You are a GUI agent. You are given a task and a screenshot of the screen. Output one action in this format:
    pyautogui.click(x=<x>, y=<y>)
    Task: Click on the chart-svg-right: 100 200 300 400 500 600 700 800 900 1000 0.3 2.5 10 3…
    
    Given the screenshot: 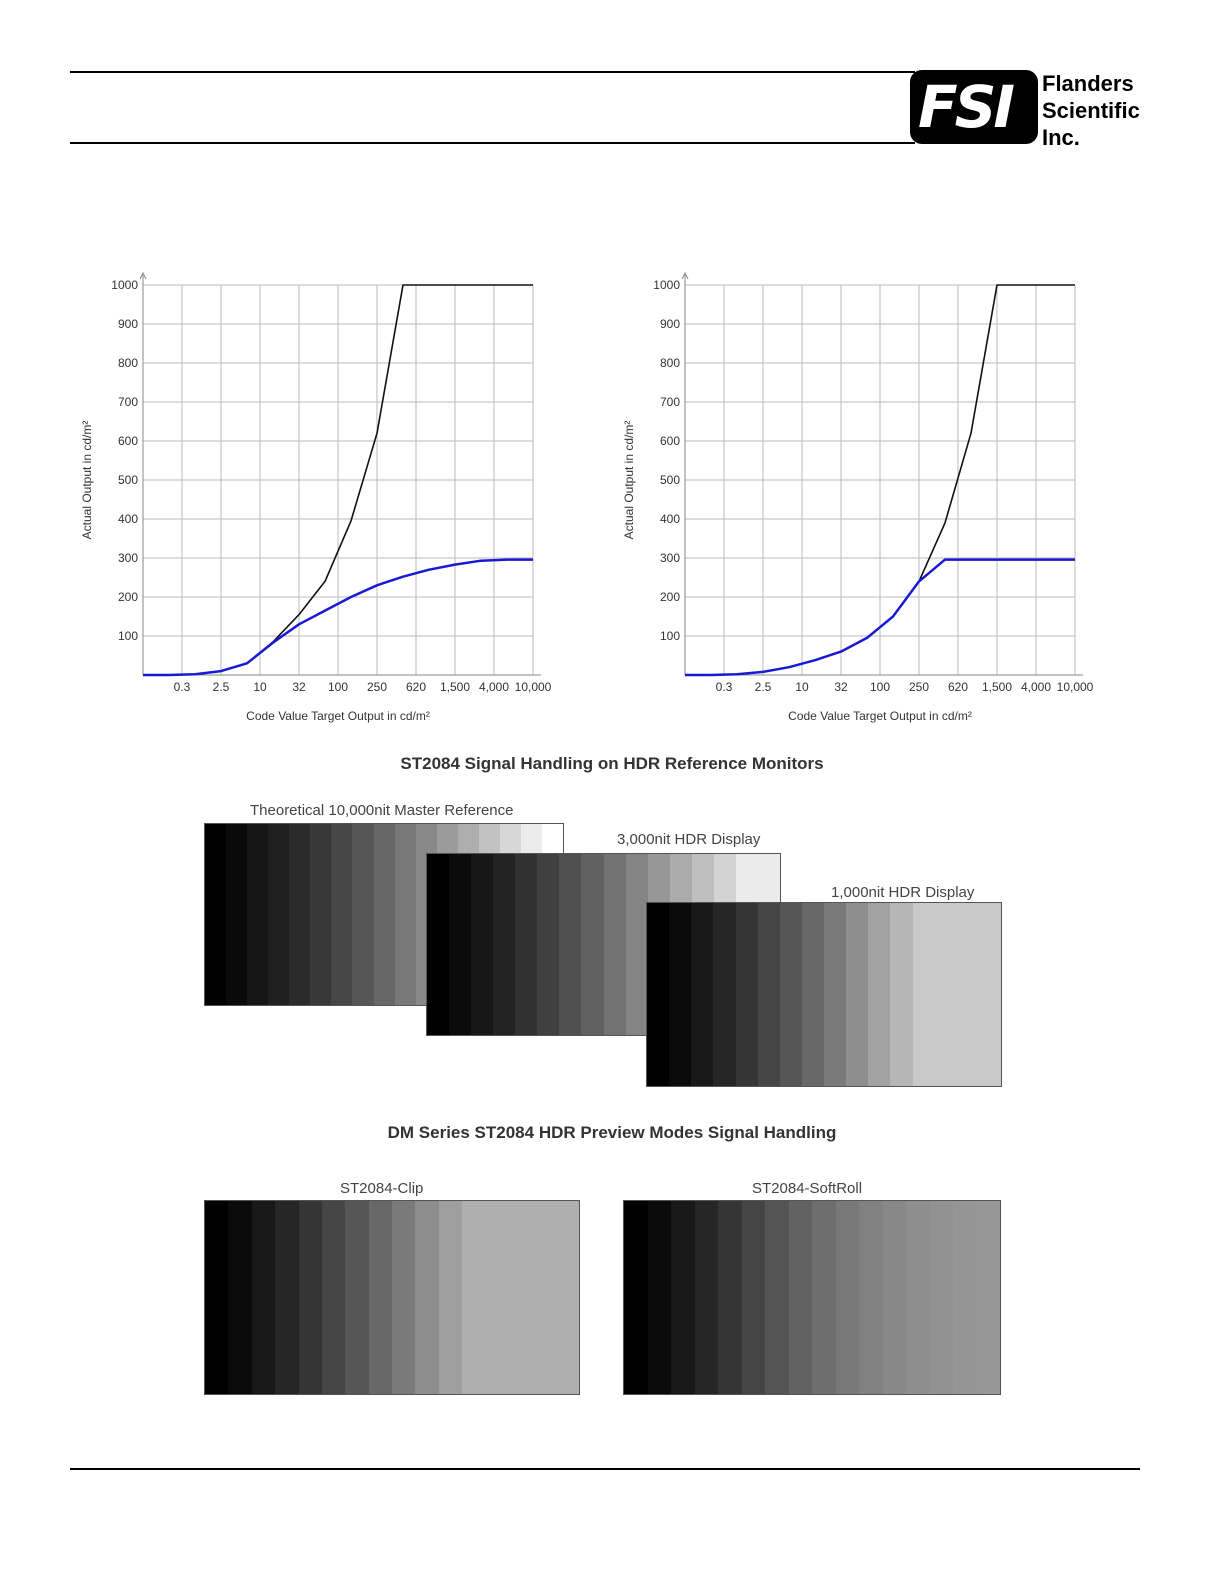 What is the action you would take?
    pyautogui.click(x=858, y=497)
    